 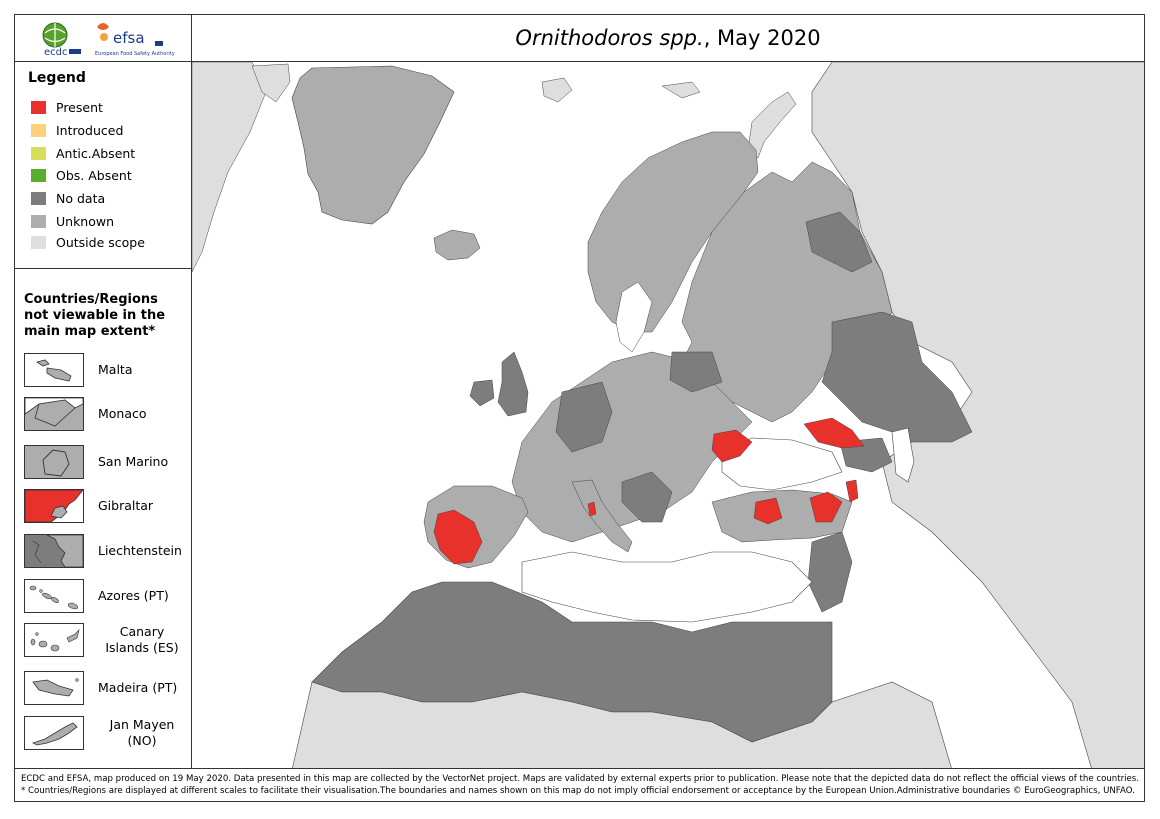 What do you see at coordinates (129, 38) in the screenshot?
I see `efsa-logo-text: efsa` at bounding box center [129, 38].